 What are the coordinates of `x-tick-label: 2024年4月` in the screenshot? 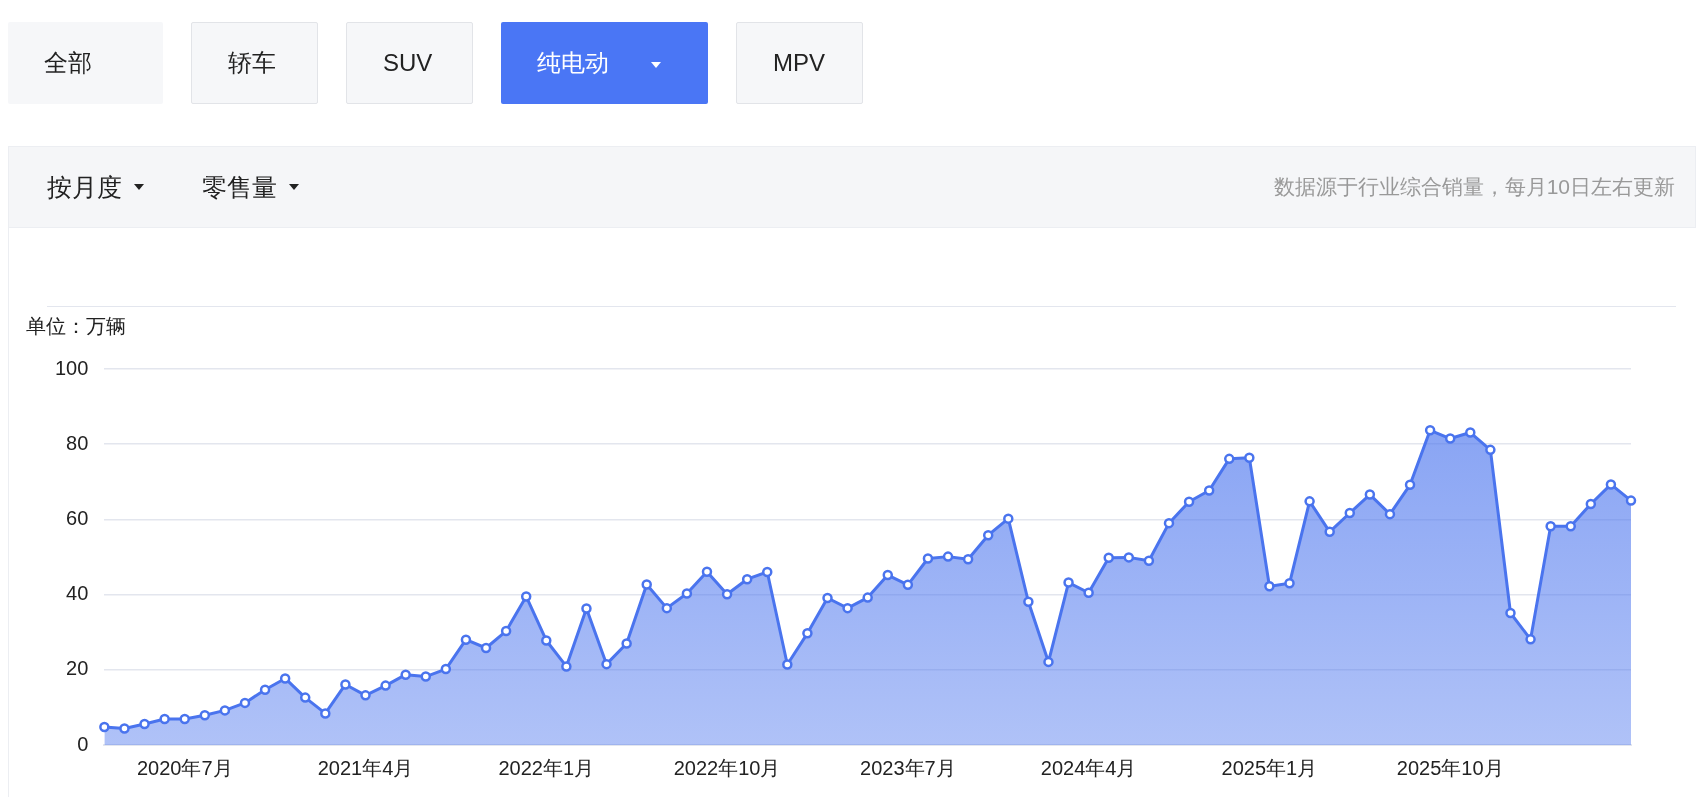 It's located at (1088, 767).